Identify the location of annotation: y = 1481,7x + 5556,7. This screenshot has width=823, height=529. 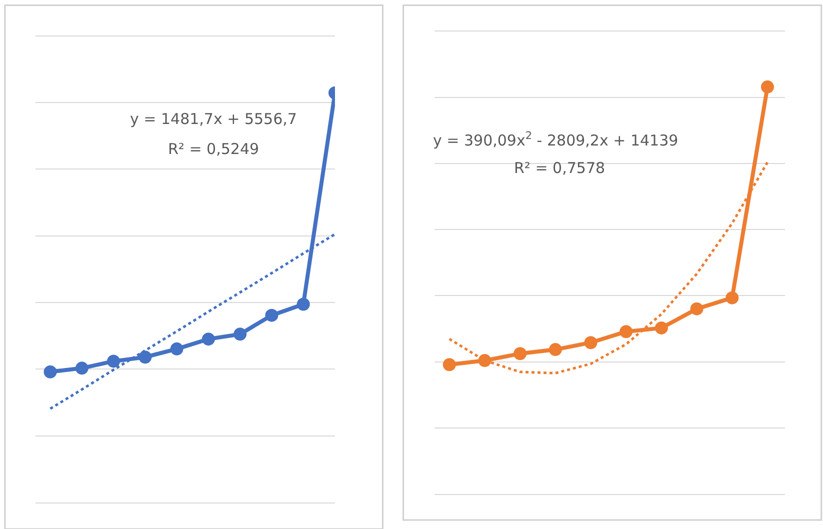
(213, 119).